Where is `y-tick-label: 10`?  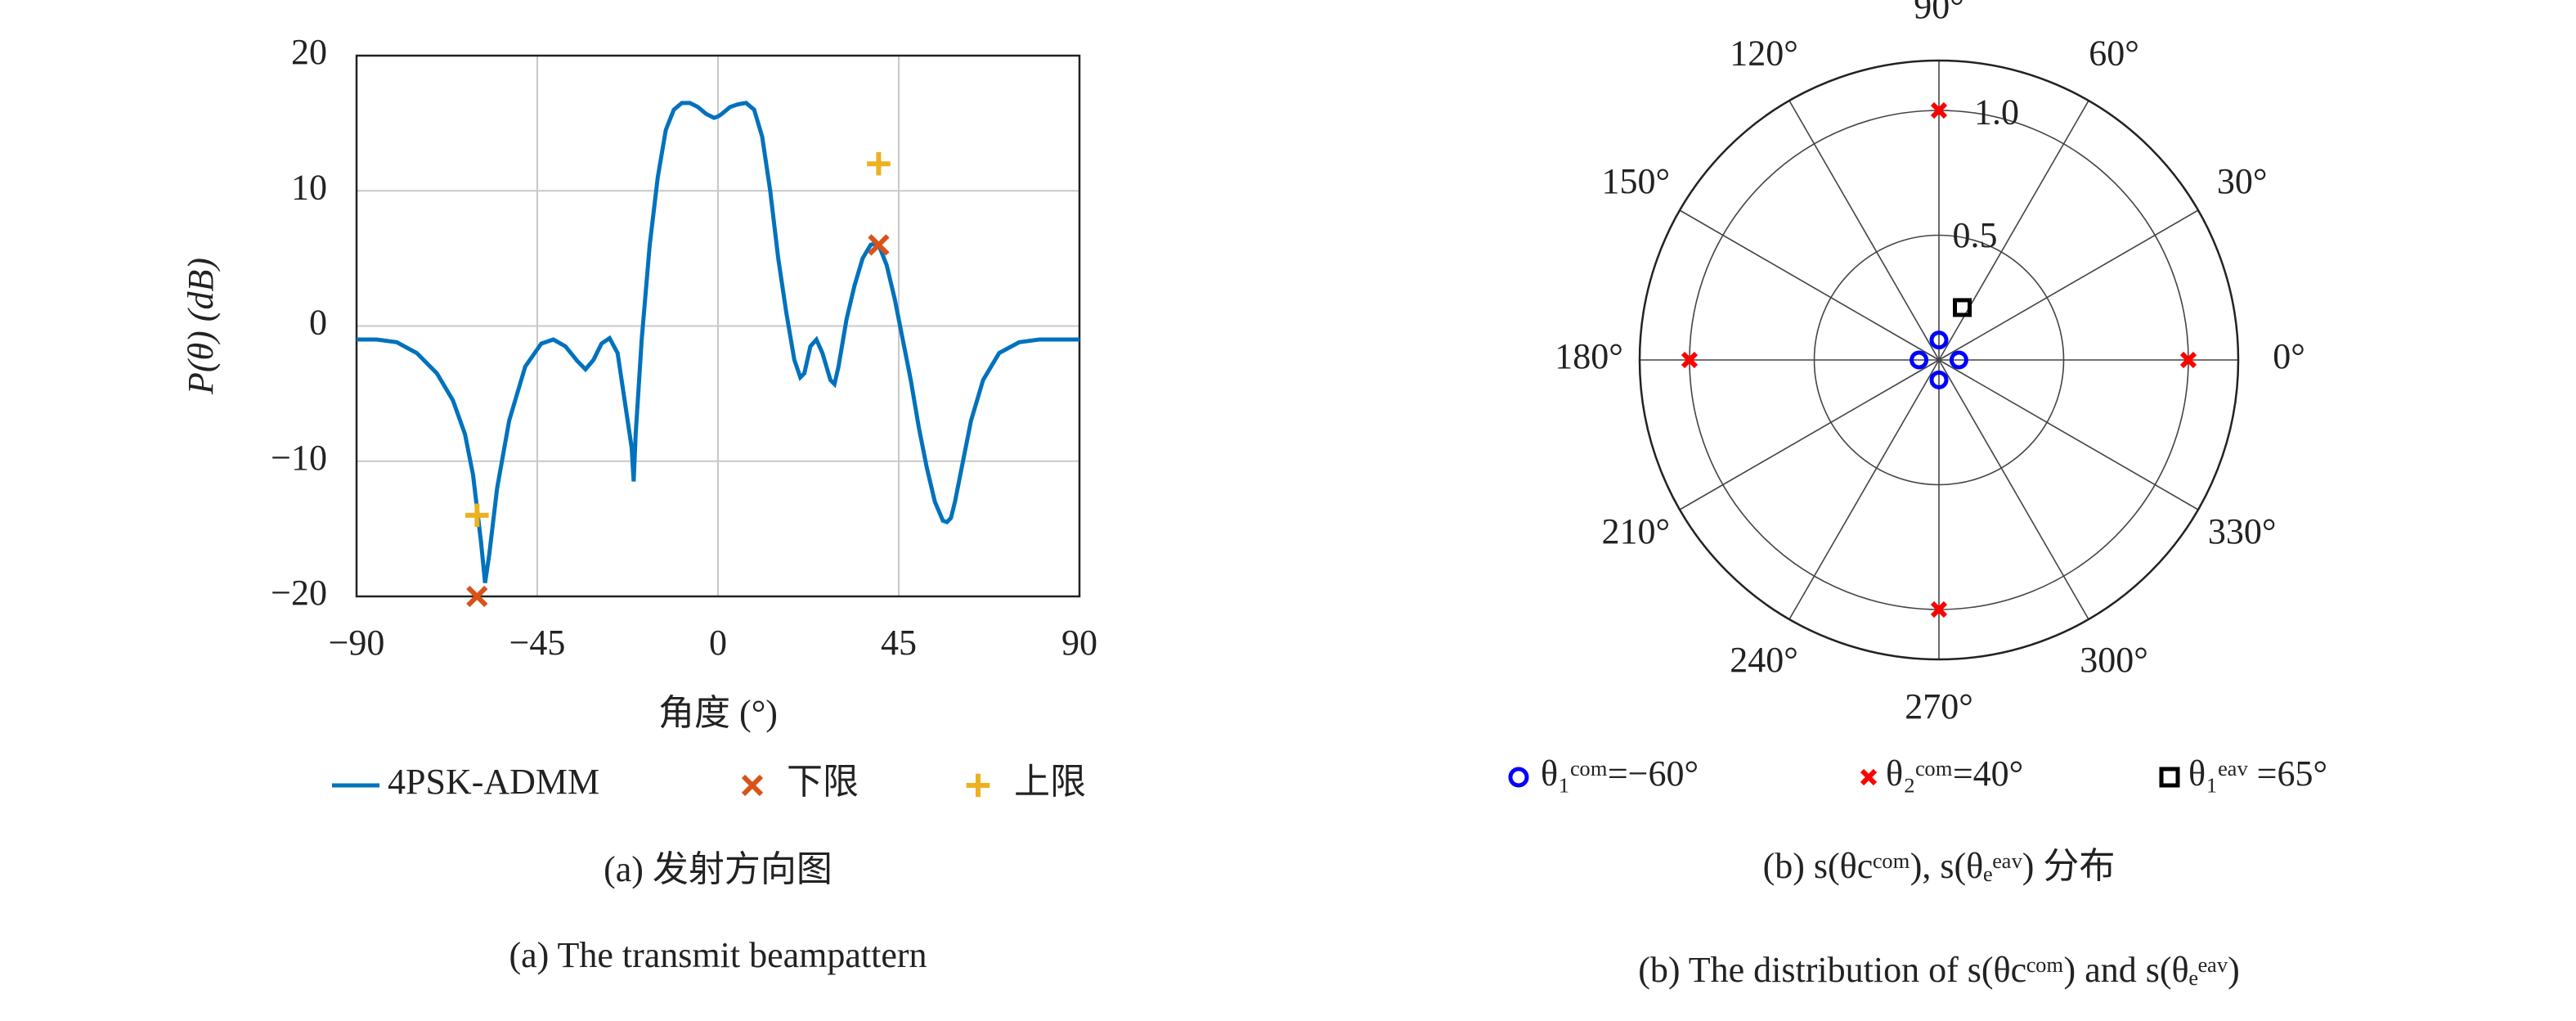 y-tick-label: 10 is located at coordinates (309, 187).